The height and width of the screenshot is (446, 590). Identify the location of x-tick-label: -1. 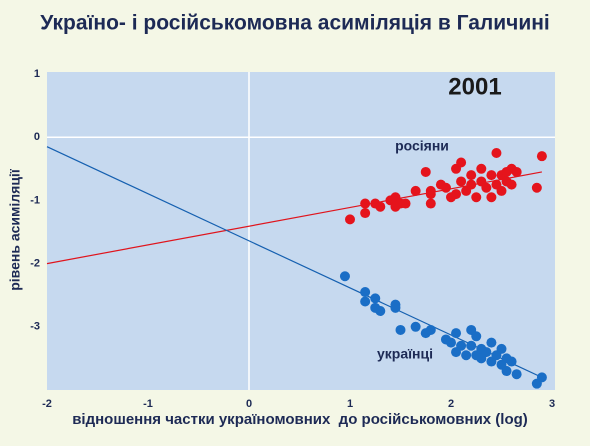
(148, 404).